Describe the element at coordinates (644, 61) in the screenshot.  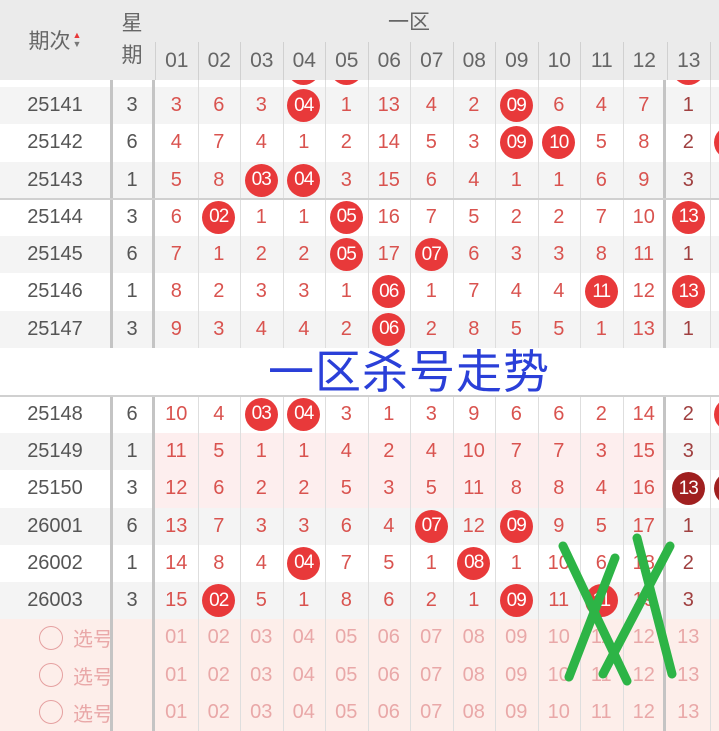
I see `number-header: 12` at that location.